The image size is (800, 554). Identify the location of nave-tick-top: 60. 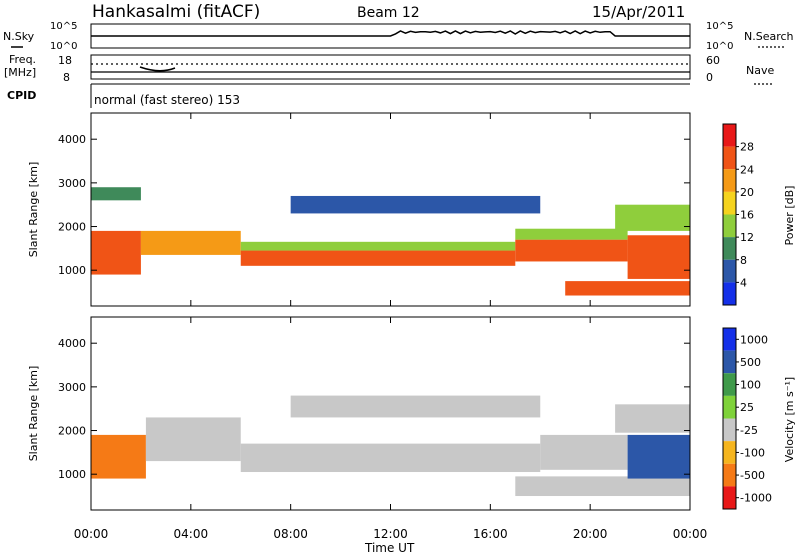
(713, 60).